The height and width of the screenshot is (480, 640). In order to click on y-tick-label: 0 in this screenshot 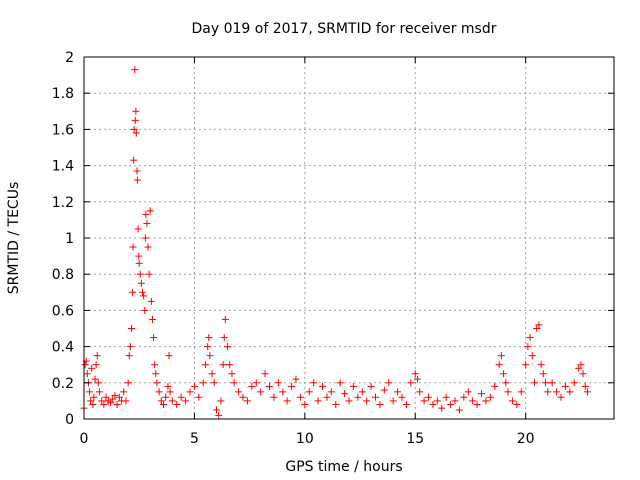, I will do `click(69, 420)`.